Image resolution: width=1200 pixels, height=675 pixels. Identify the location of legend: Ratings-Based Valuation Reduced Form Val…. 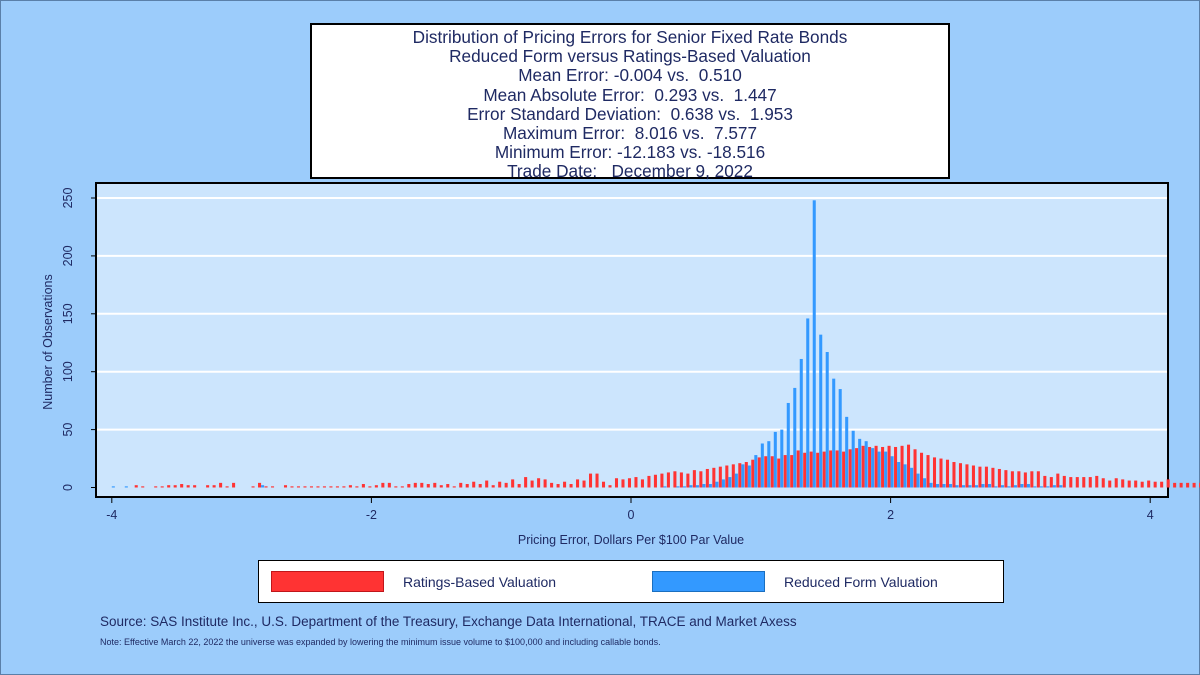
(631, 581).